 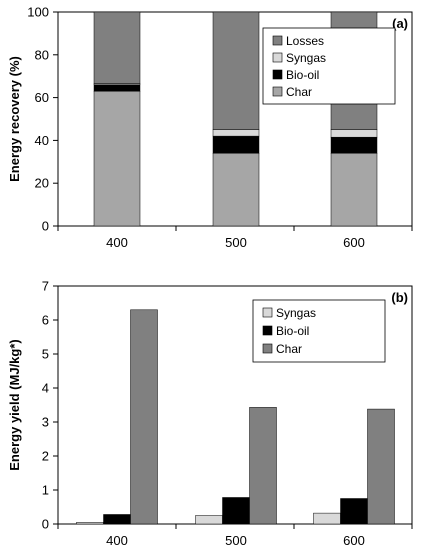 What do you see at coordinates (45, 456) in the screenshot?
I see `y-tick-label: 2` at bounding box center [45, 456].